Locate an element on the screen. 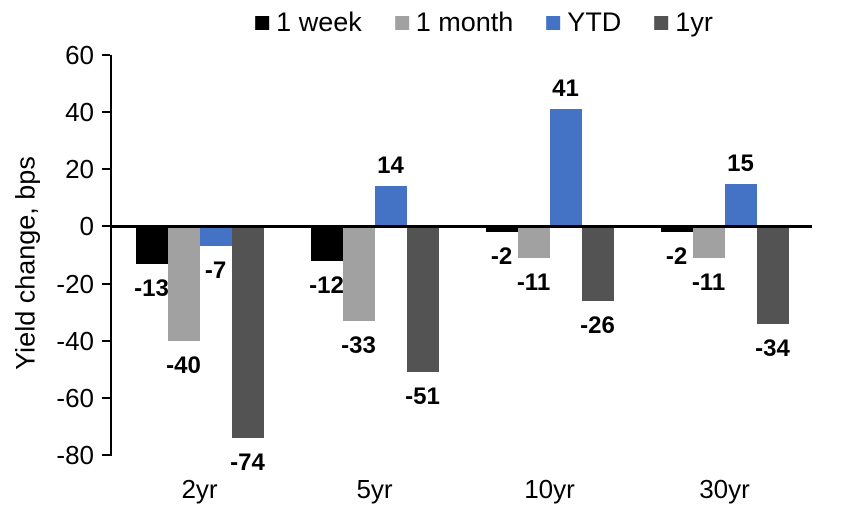 This screenshot has width=852, height=509. y-axis-line is located at coordinates (111, 255).